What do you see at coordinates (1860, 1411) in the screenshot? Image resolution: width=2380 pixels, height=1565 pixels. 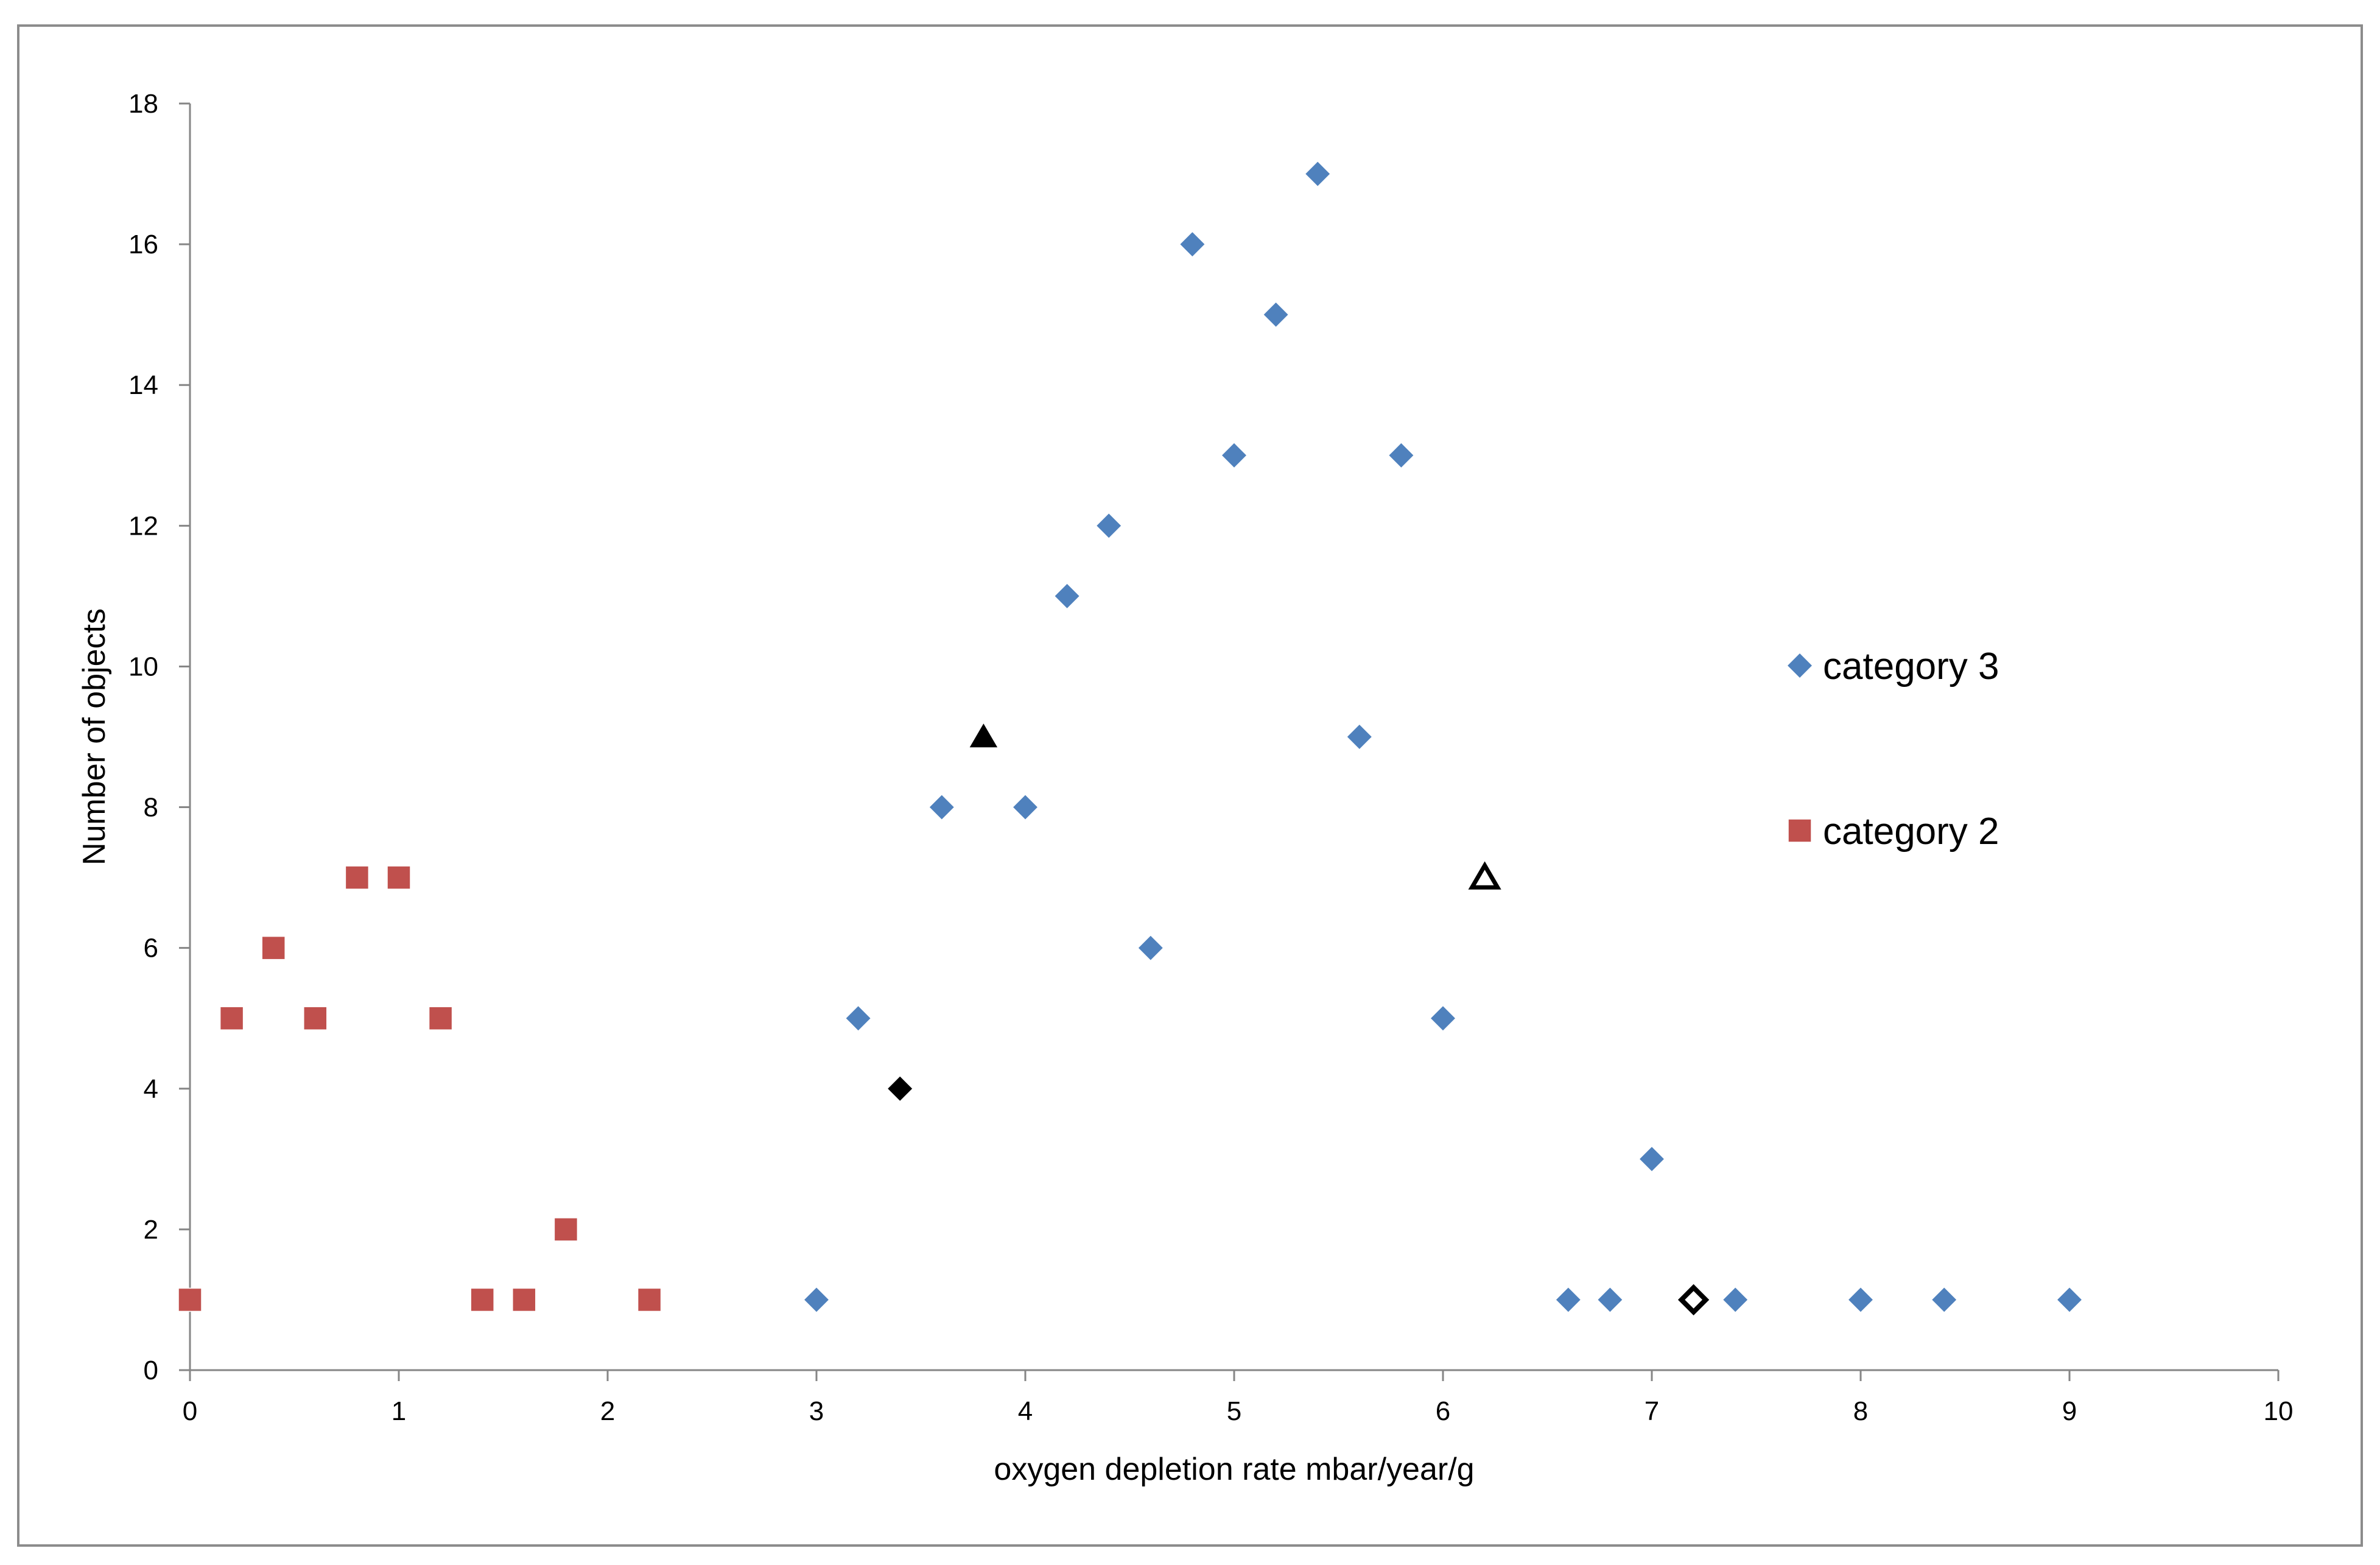 I see `x-tick-label: 8` at bounding box center [1860, 1411].